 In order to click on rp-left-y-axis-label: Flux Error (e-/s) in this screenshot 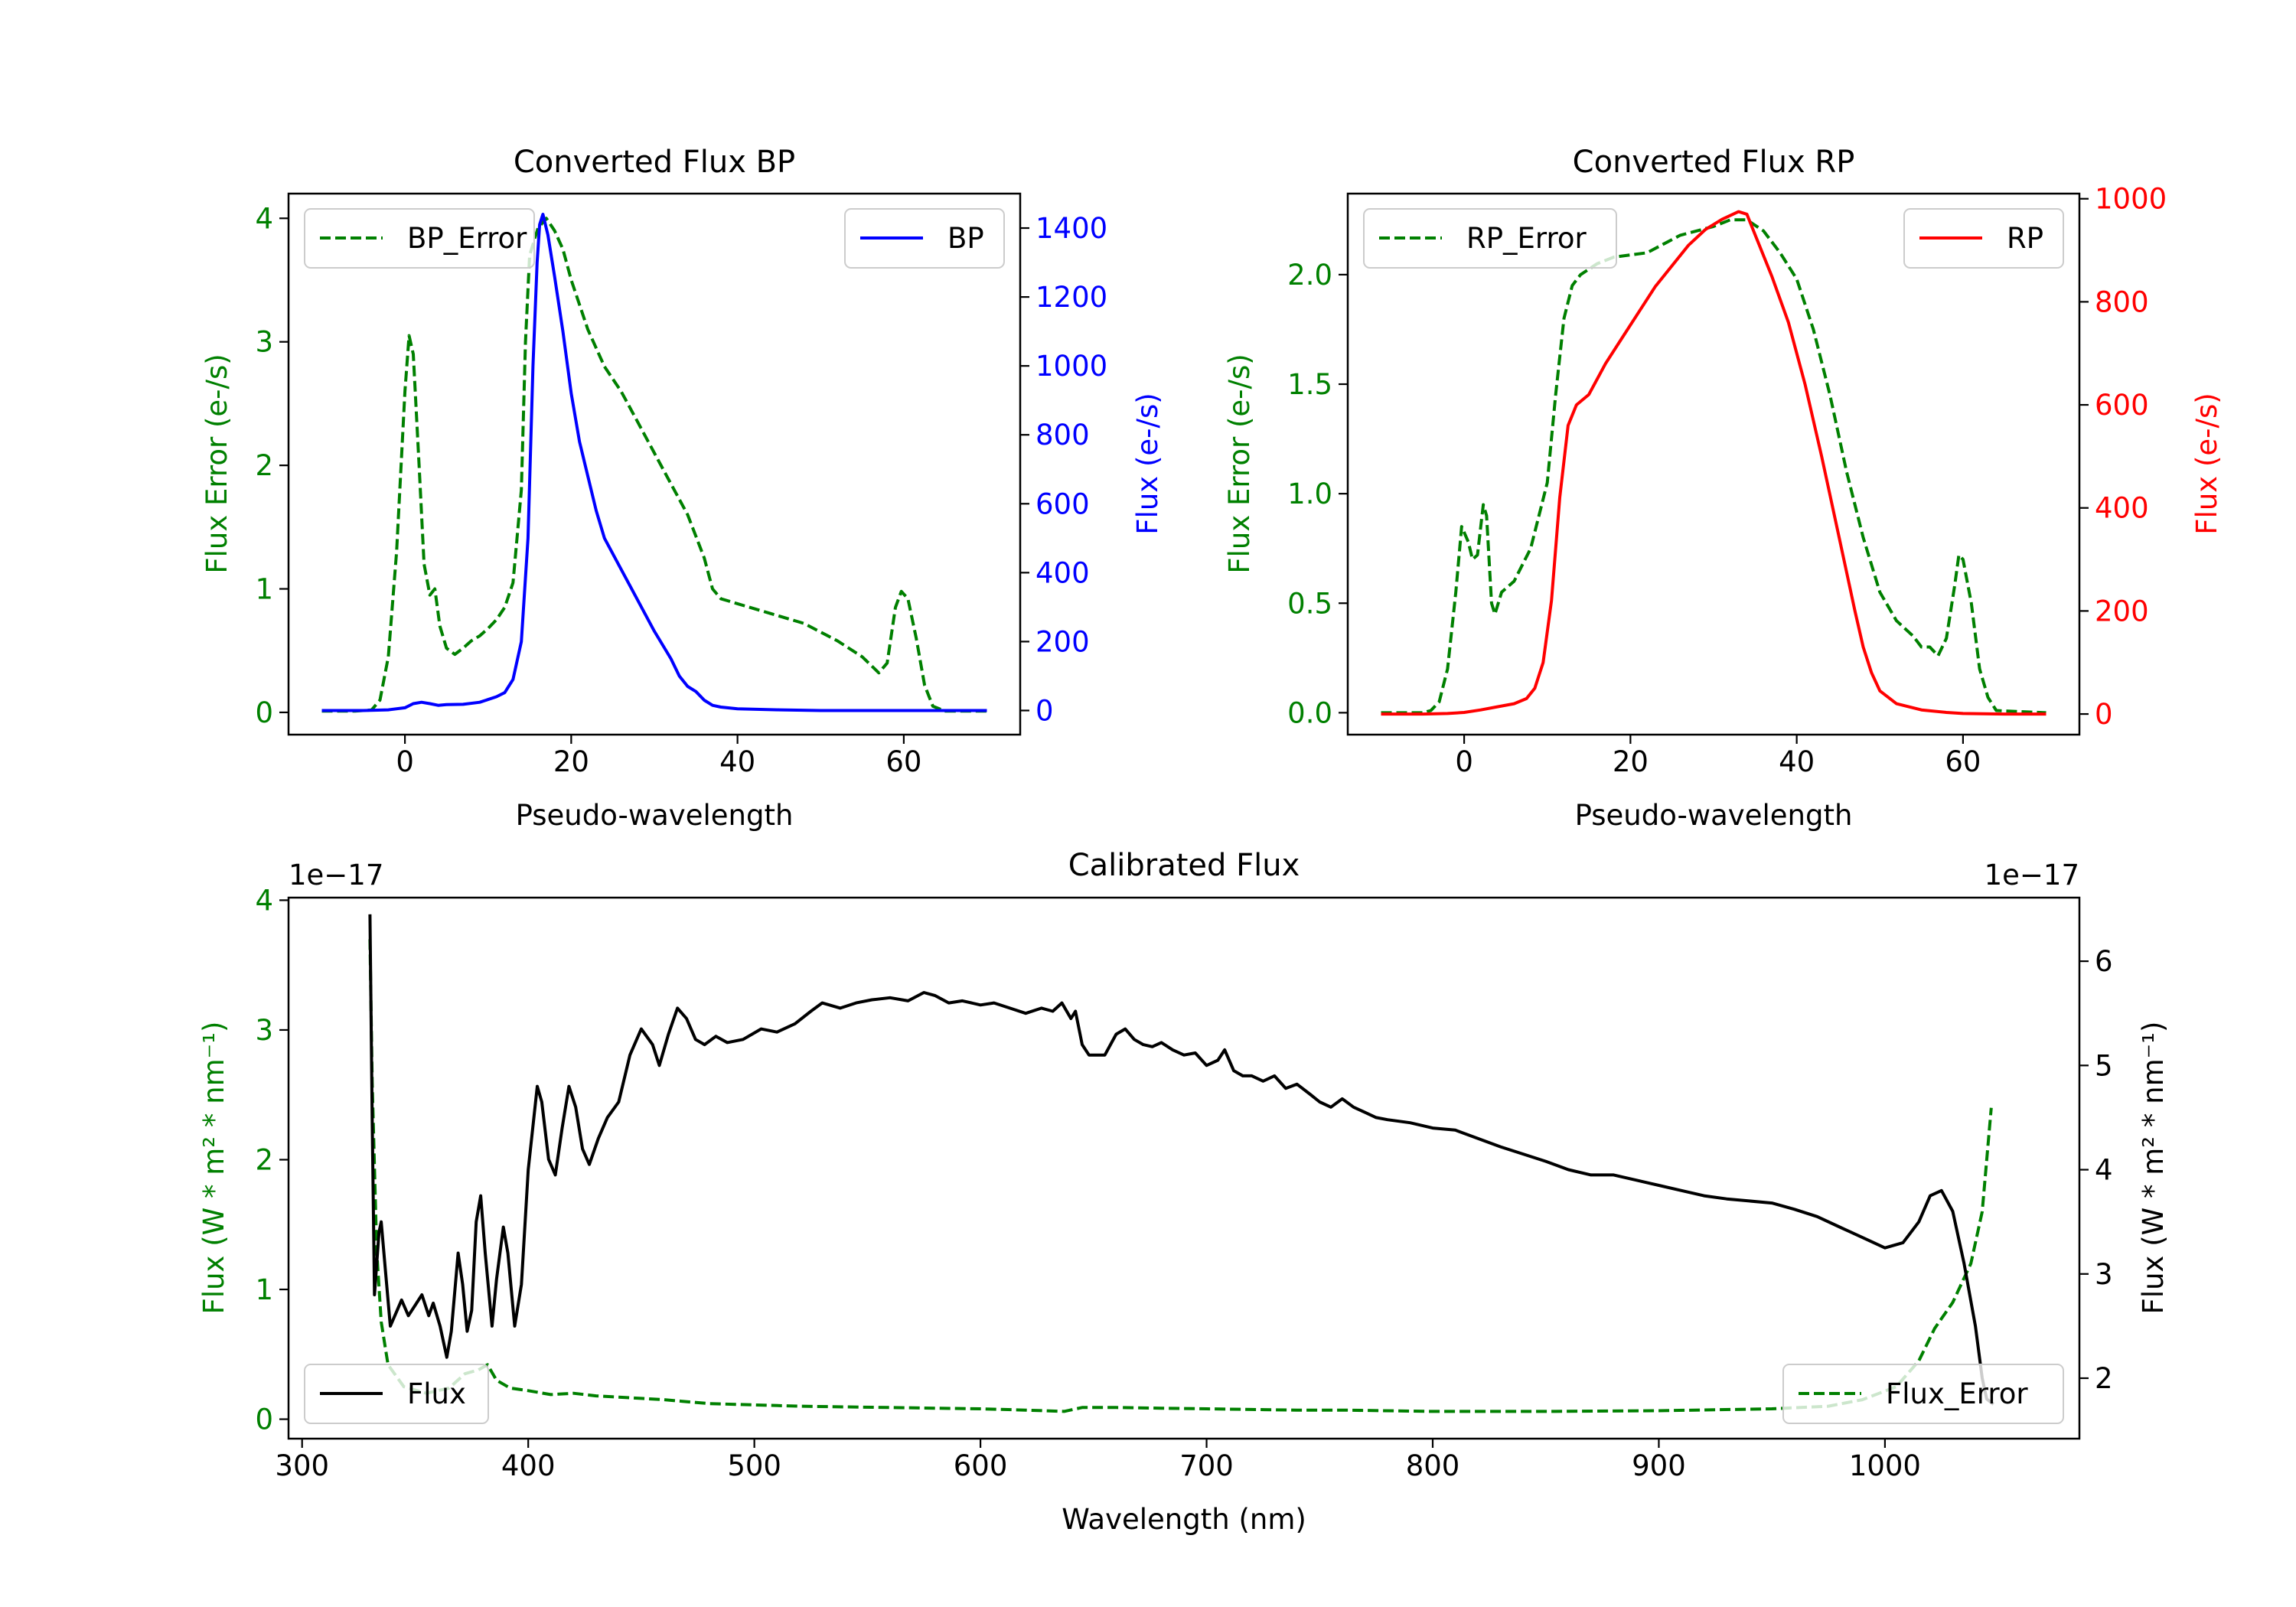, I will do `click(1239, 463)`.